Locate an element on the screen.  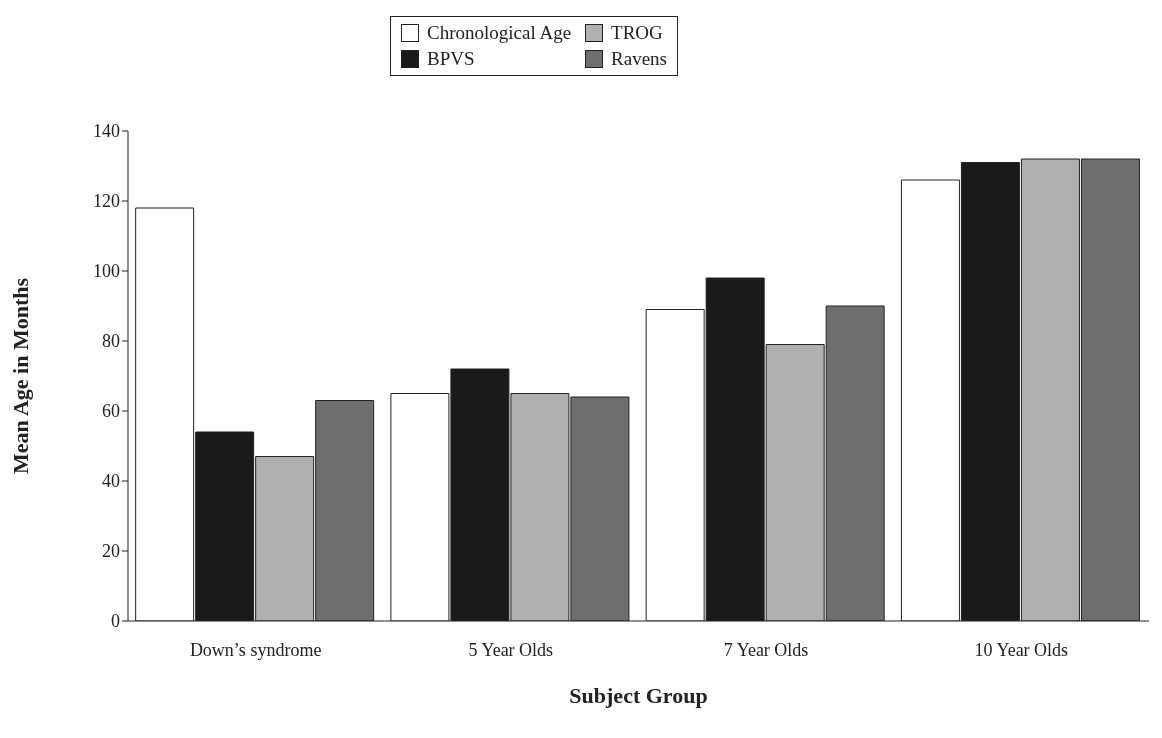
y-axis-title: Mean Age in Months is located at coordinates (20, 376).